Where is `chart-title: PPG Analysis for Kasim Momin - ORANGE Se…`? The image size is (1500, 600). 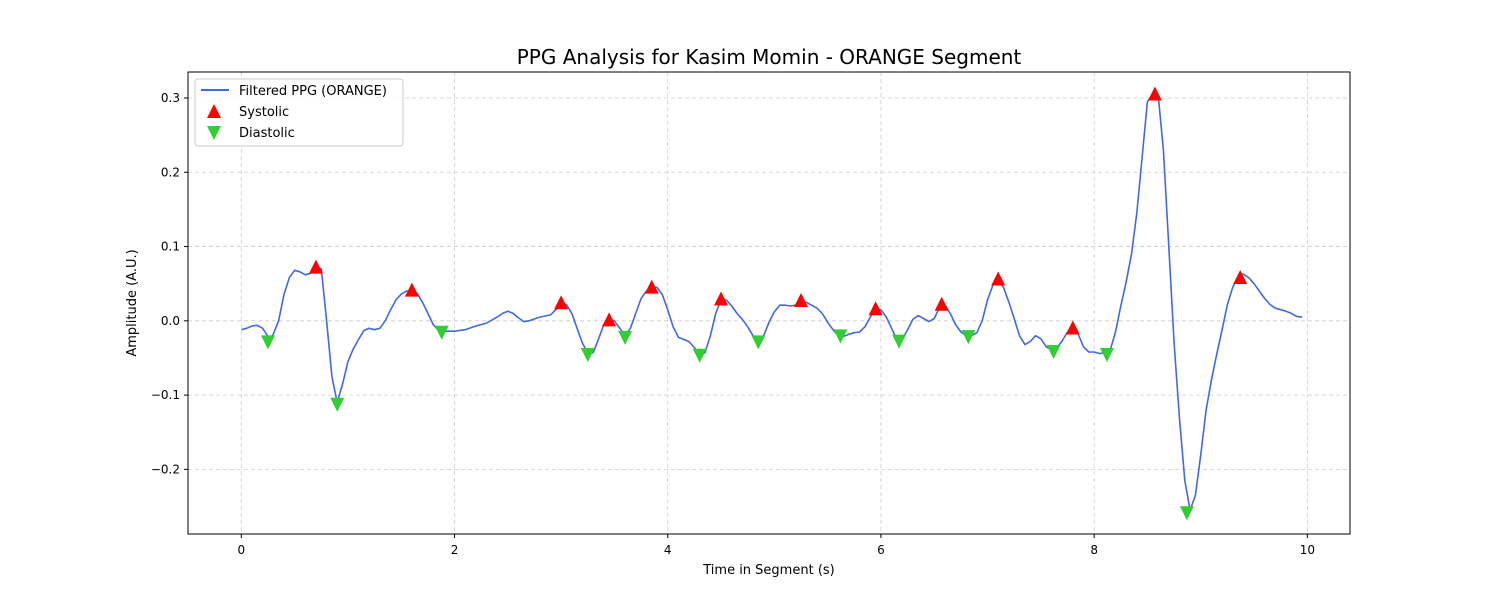 chart-title: PPG Analysis for Kasim Momin - ORANGE Se… is located at coordinates (769, 57).